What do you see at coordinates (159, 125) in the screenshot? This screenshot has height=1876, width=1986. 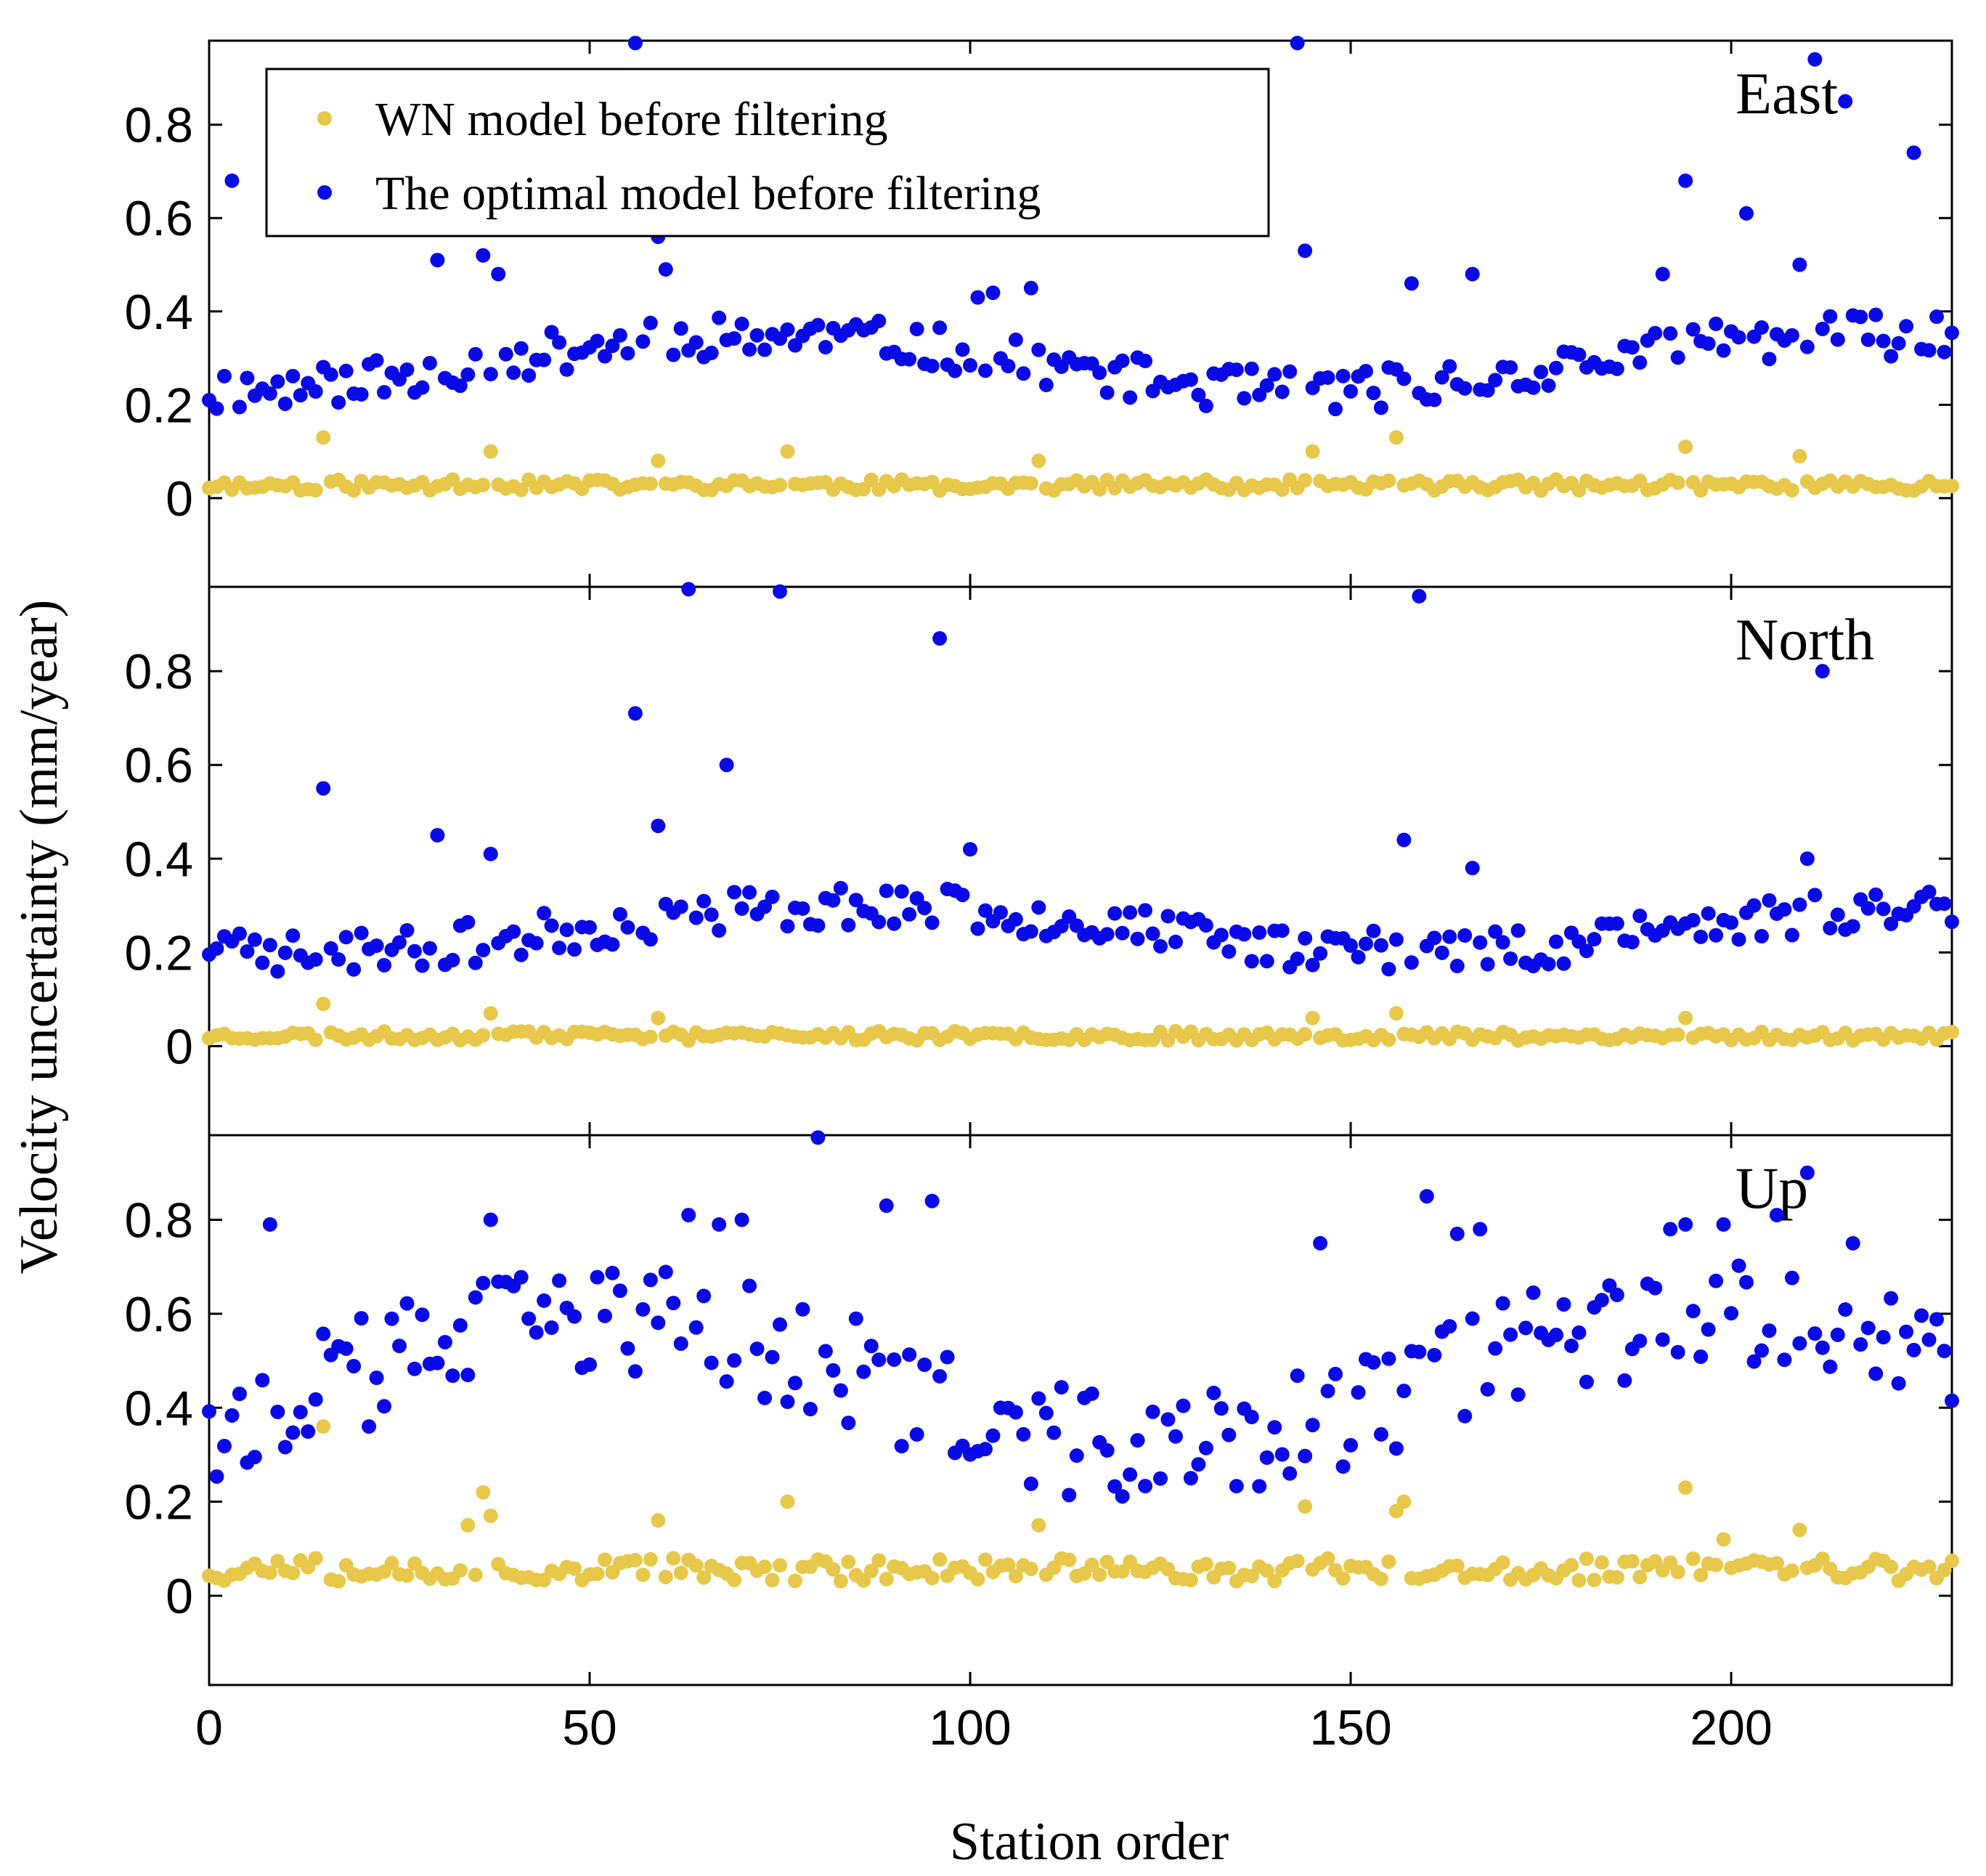 I see `y-tick-label: 0.8` at bounding box center [159, 125].